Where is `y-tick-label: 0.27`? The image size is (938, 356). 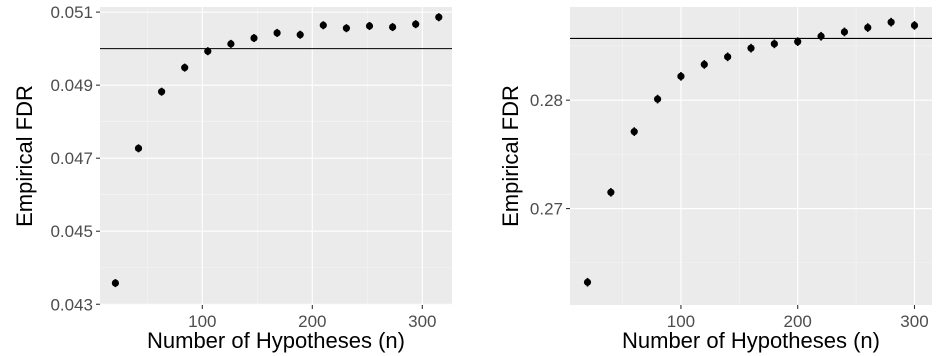
y-tick-label: 0.27 is located at coordinates (546, 209).